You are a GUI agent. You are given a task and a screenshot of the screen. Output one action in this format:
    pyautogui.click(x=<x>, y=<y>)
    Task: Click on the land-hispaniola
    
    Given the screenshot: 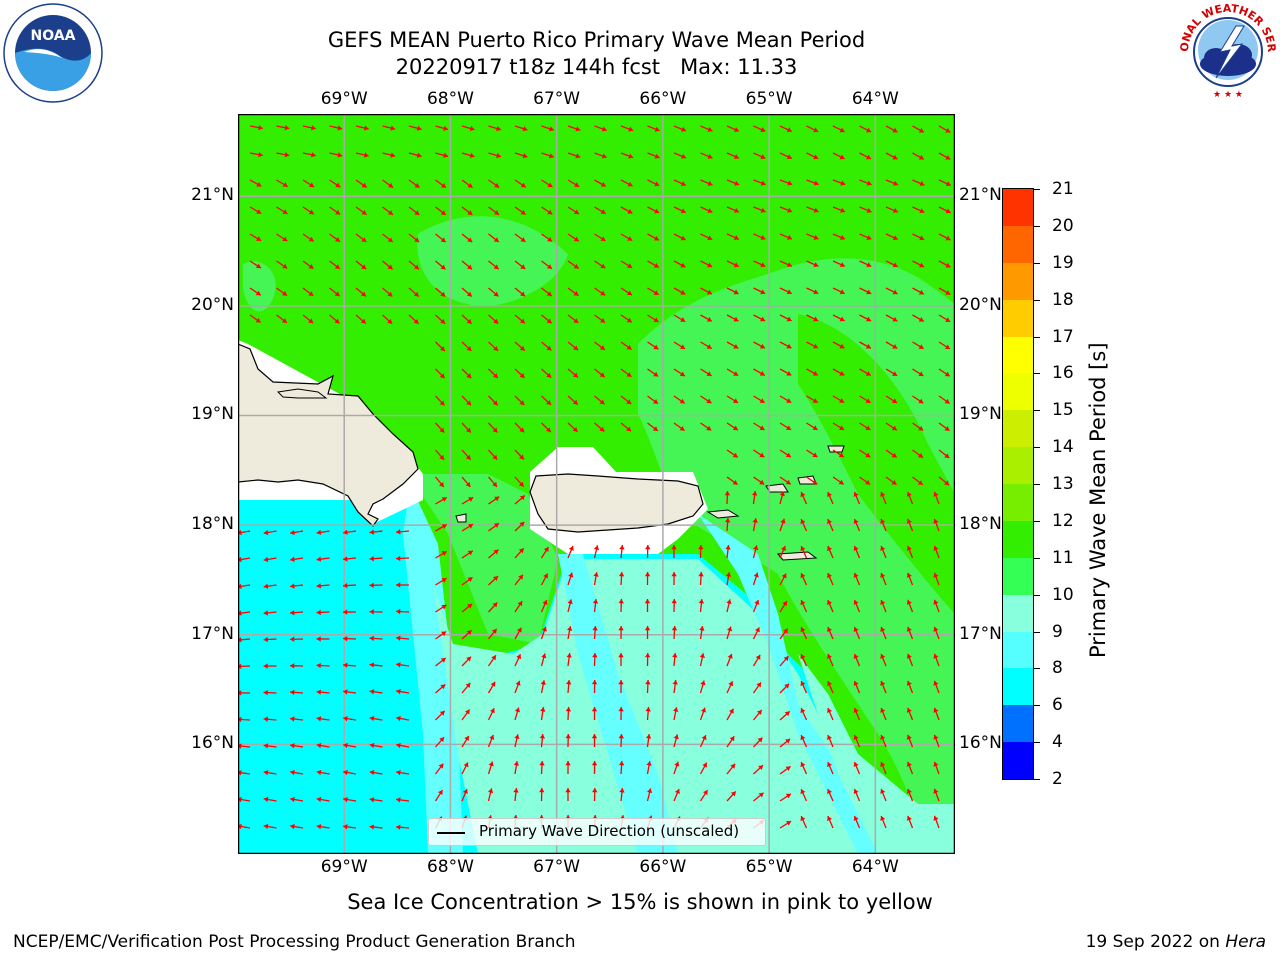 What is the action you would take?
    pyautogui.click(x=328, y=435)
    